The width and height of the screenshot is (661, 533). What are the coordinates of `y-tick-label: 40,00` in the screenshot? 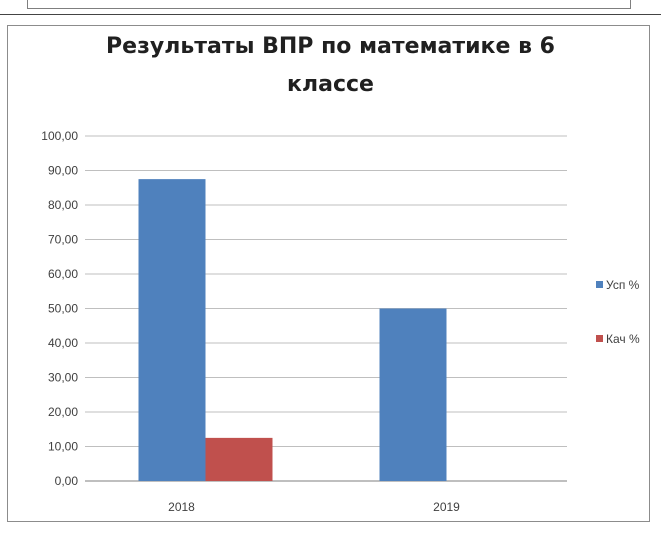 It's located at (63, 343).